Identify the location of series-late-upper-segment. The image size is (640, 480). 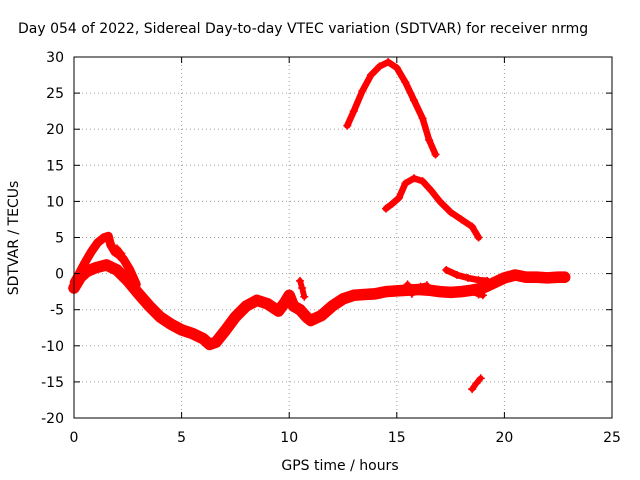
(467, 275).